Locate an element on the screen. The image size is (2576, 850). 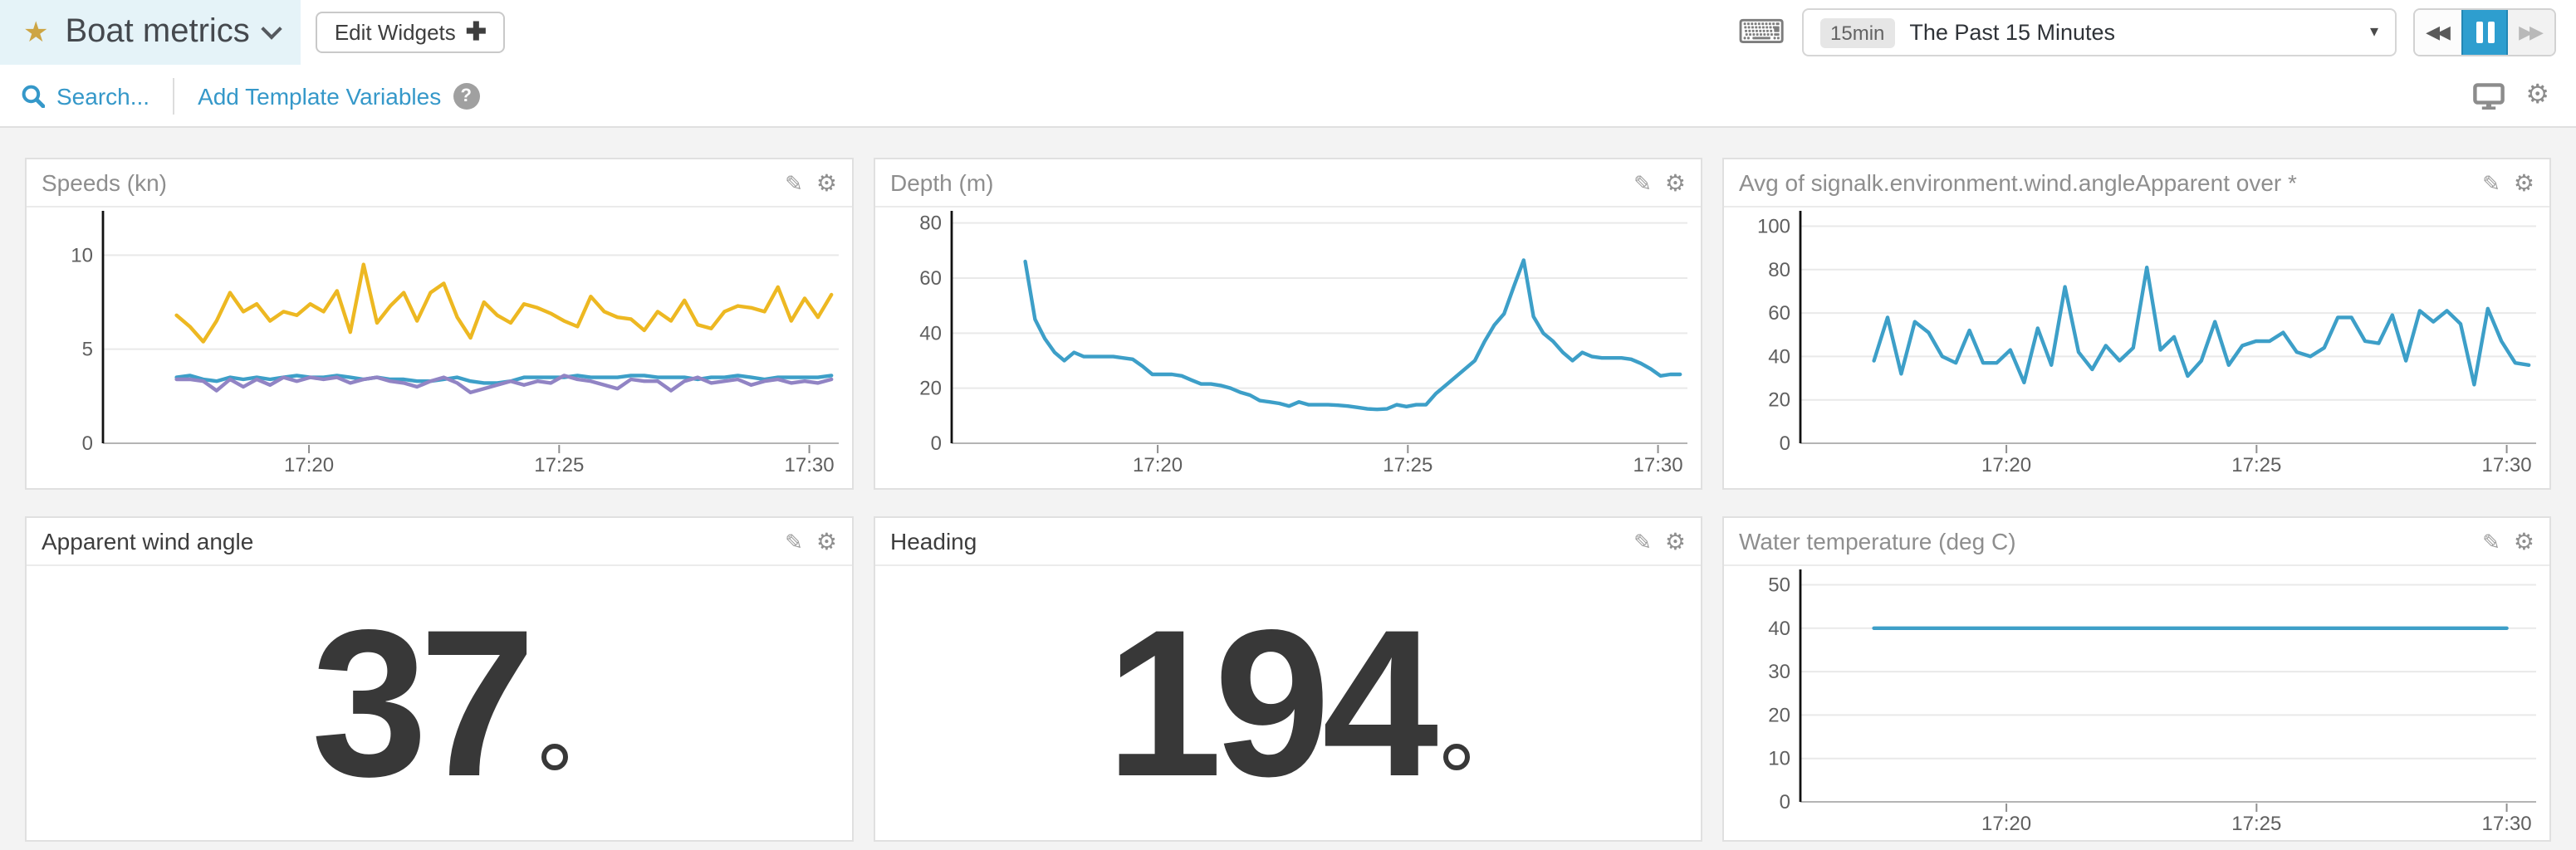
single-stat: 194 is located at coordinates (1288, 703).